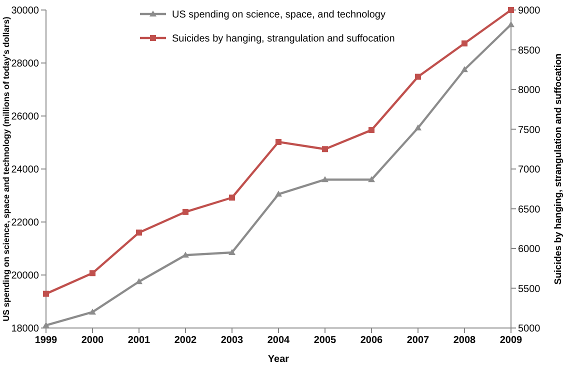  I want to click on y2-tick-label: 8000, so click(529, 90).